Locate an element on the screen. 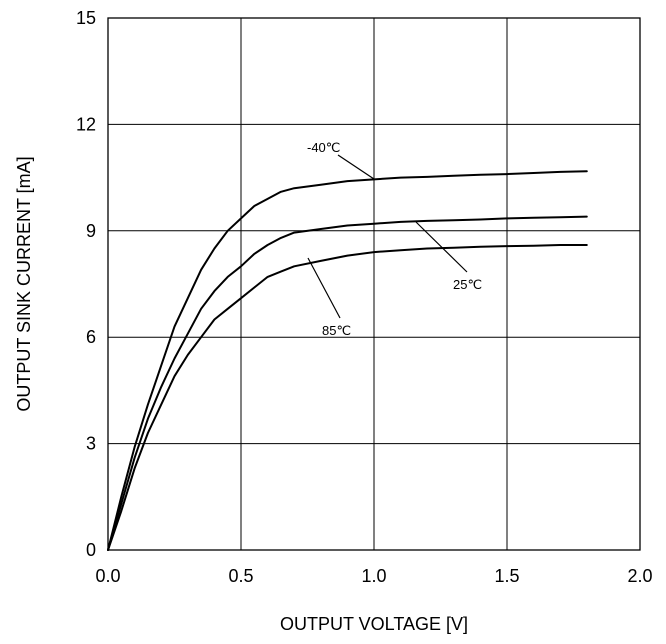 This screenshot has height=644, width=666. annotation-25: 25℃ is located at coordinates (467, 284).